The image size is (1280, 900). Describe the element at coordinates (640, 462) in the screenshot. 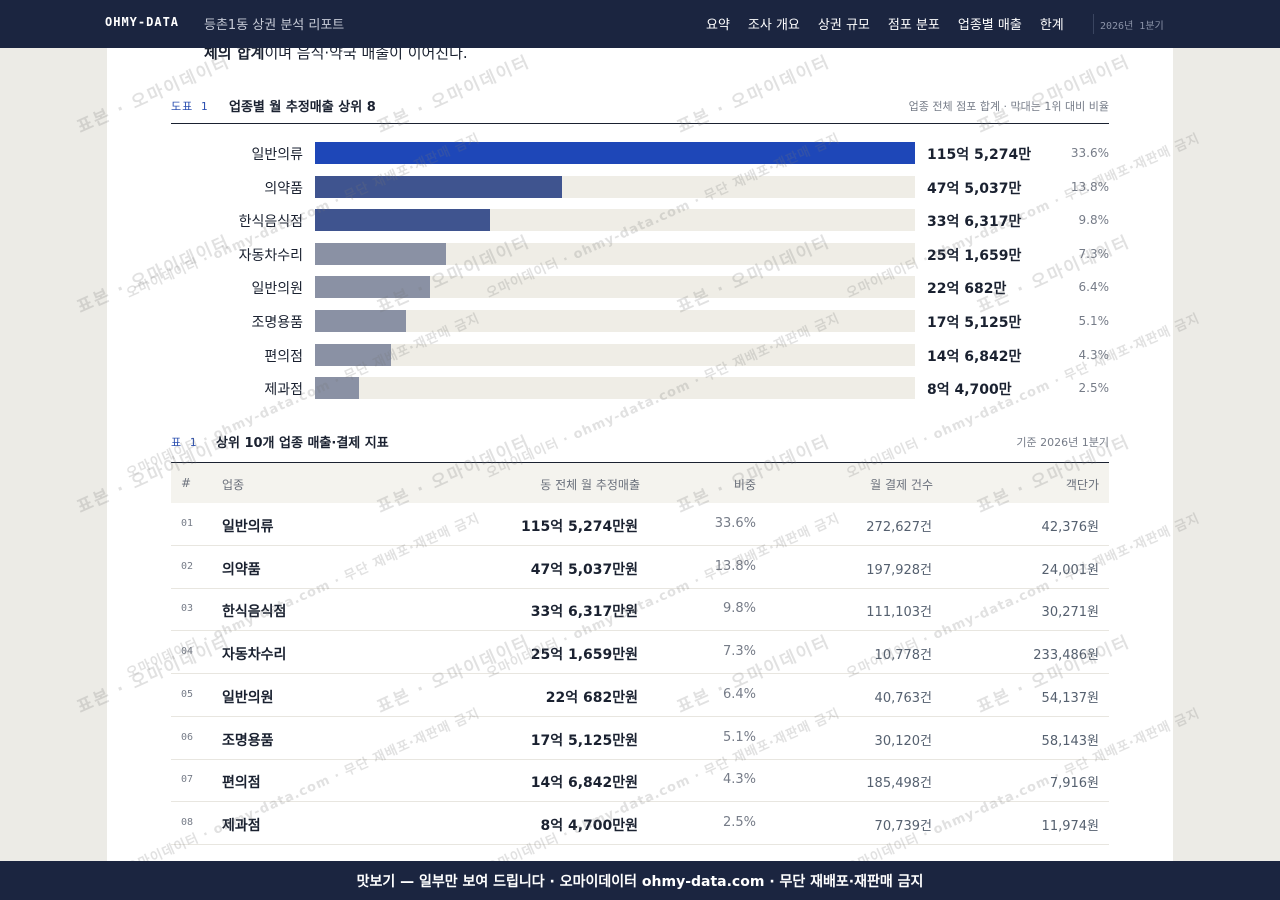

I see `table-rule` at that location.